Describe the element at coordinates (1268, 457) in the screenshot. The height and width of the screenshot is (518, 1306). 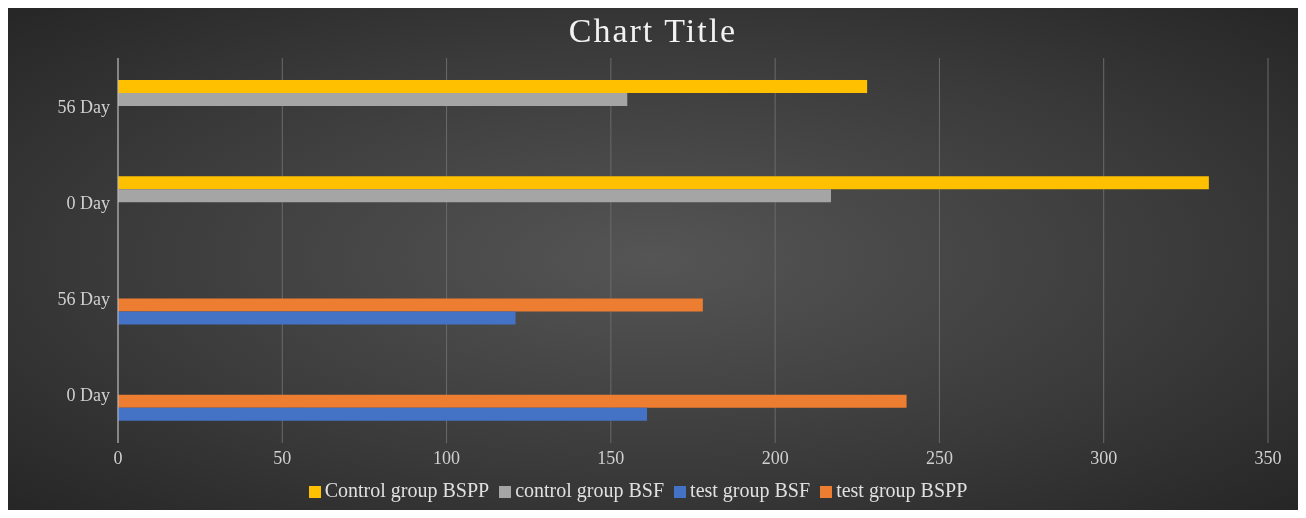
I see `x-tick-label: 350` at that location.